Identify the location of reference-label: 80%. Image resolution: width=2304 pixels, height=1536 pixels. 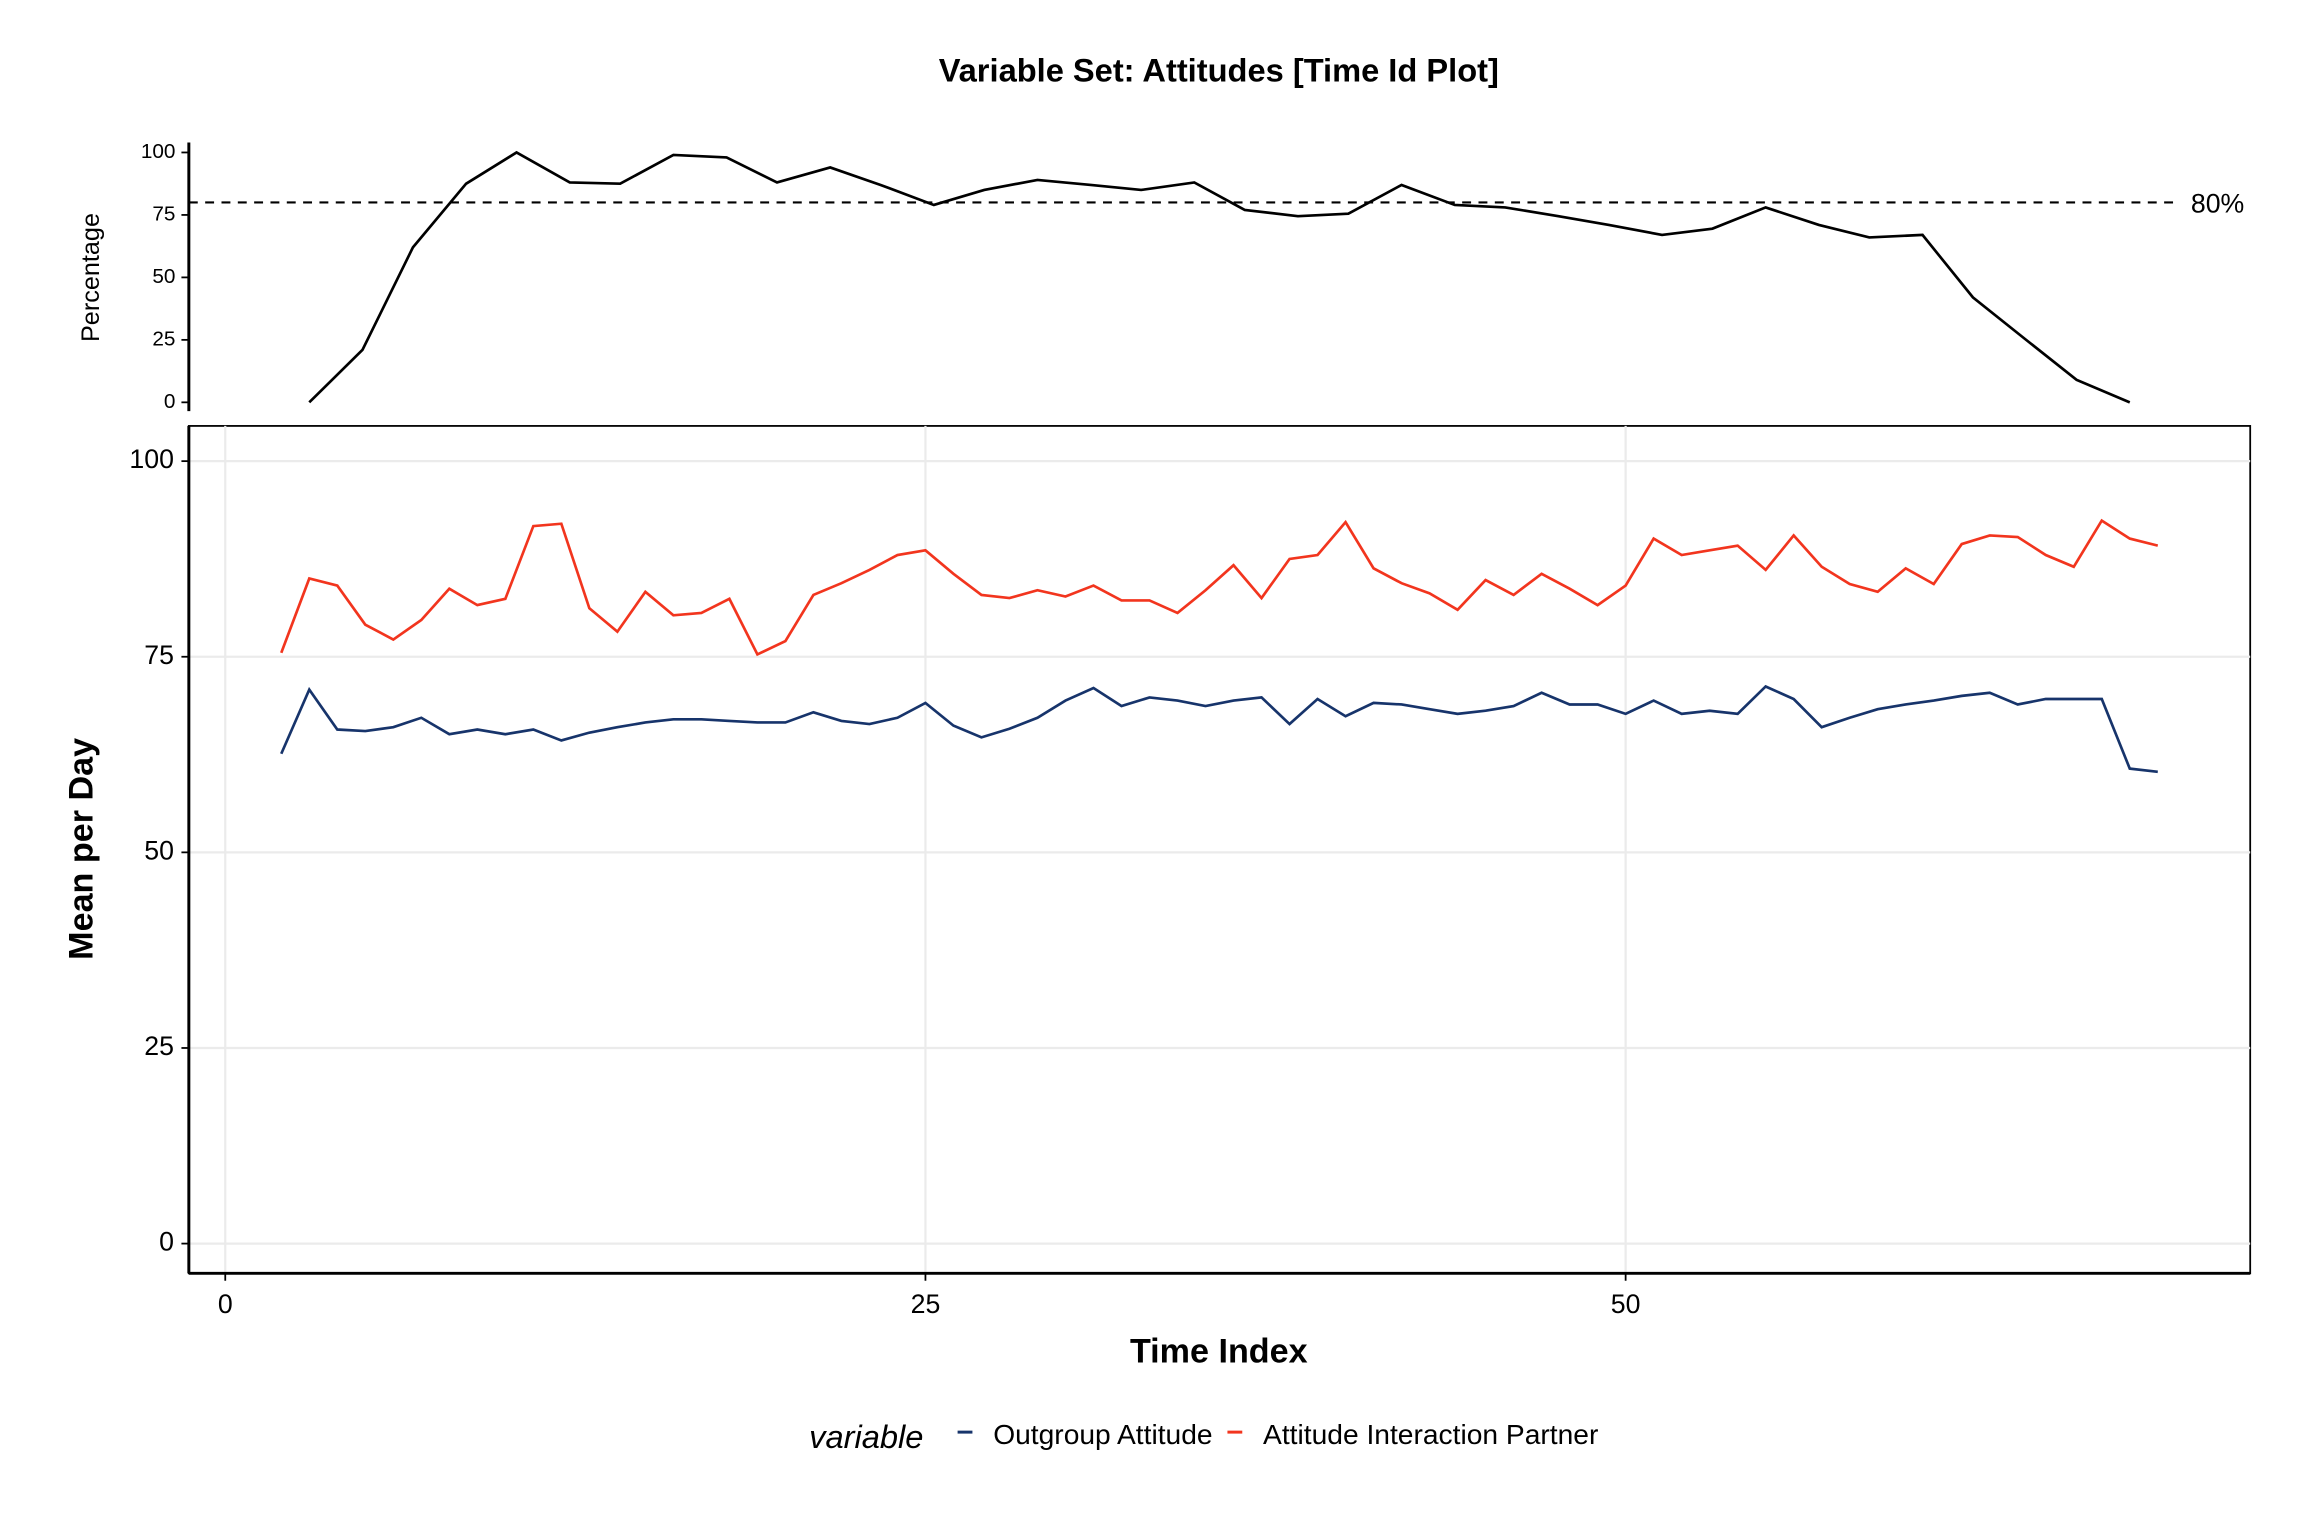
(2217, 203).